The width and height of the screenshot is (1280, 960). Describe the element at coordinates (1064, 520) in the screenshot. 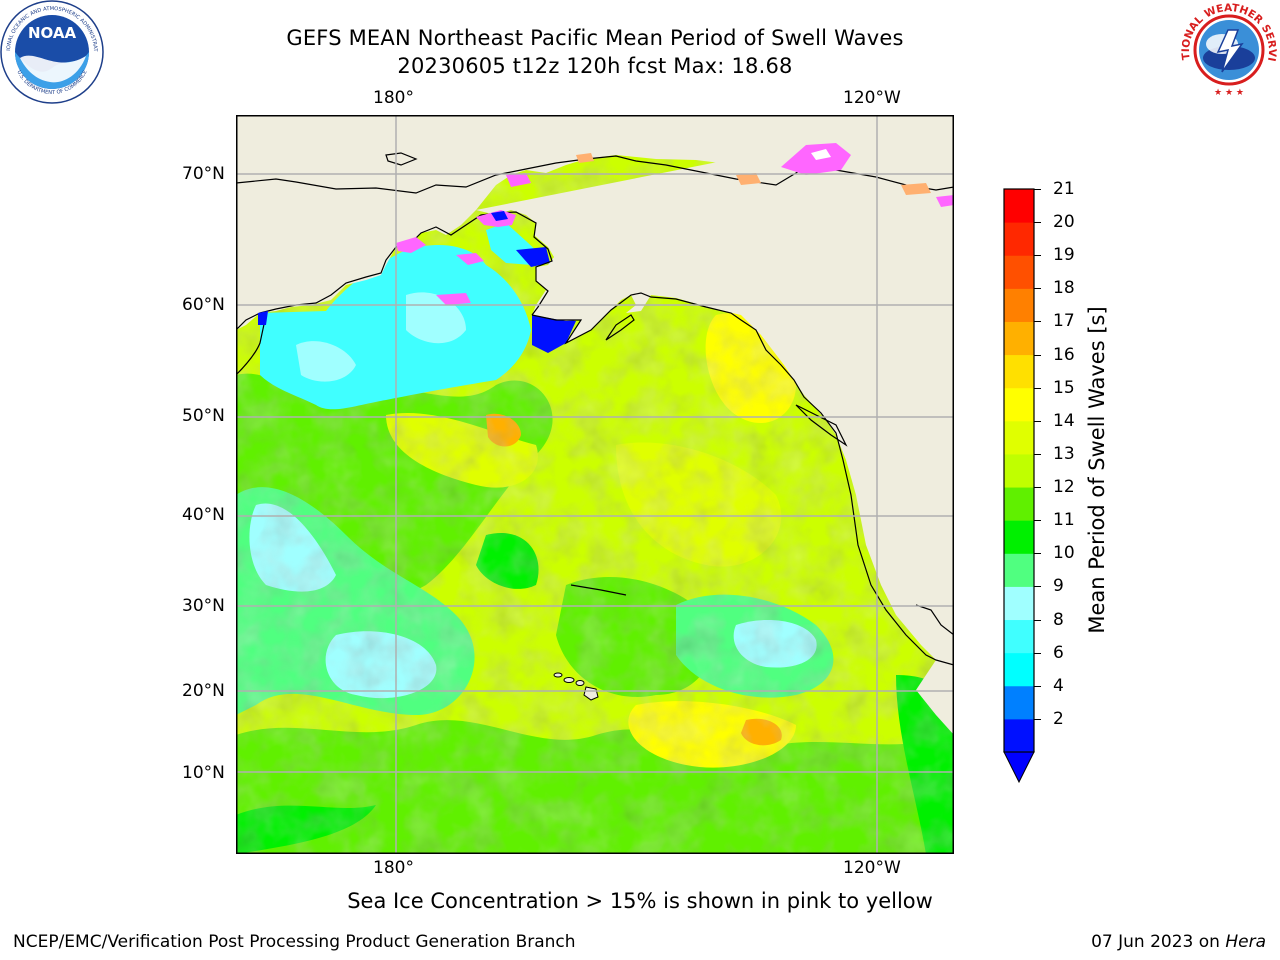

I see `colorbar-tick-label: 11` at that location.